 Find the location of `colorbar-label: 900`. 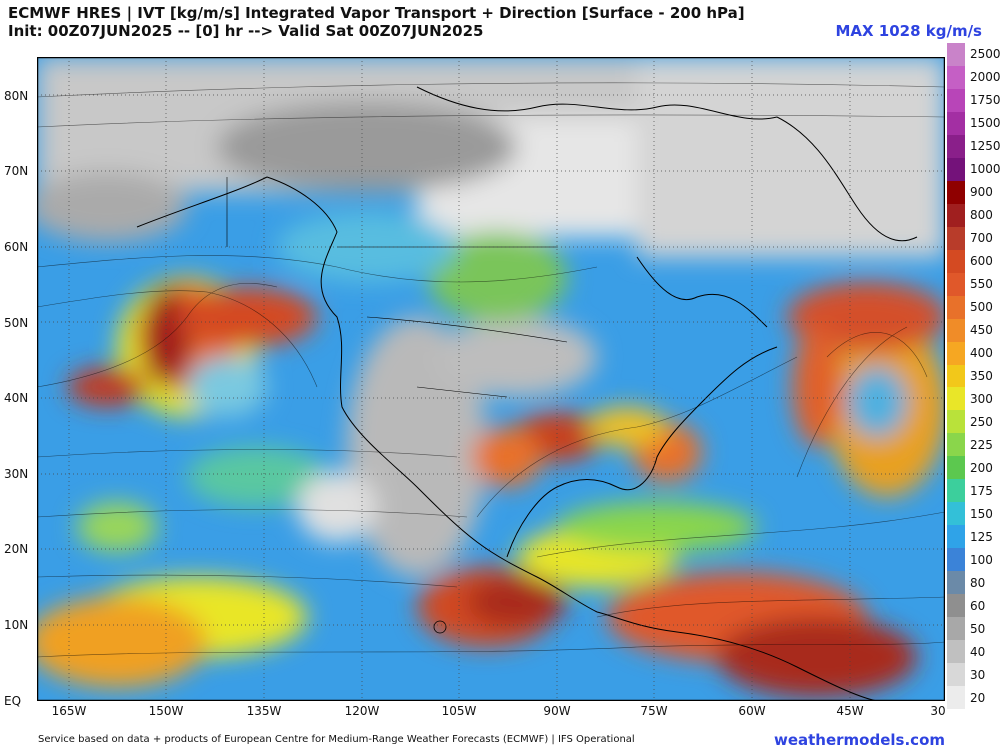

colorbar-label: 900 is located at coordinates (981, 192).